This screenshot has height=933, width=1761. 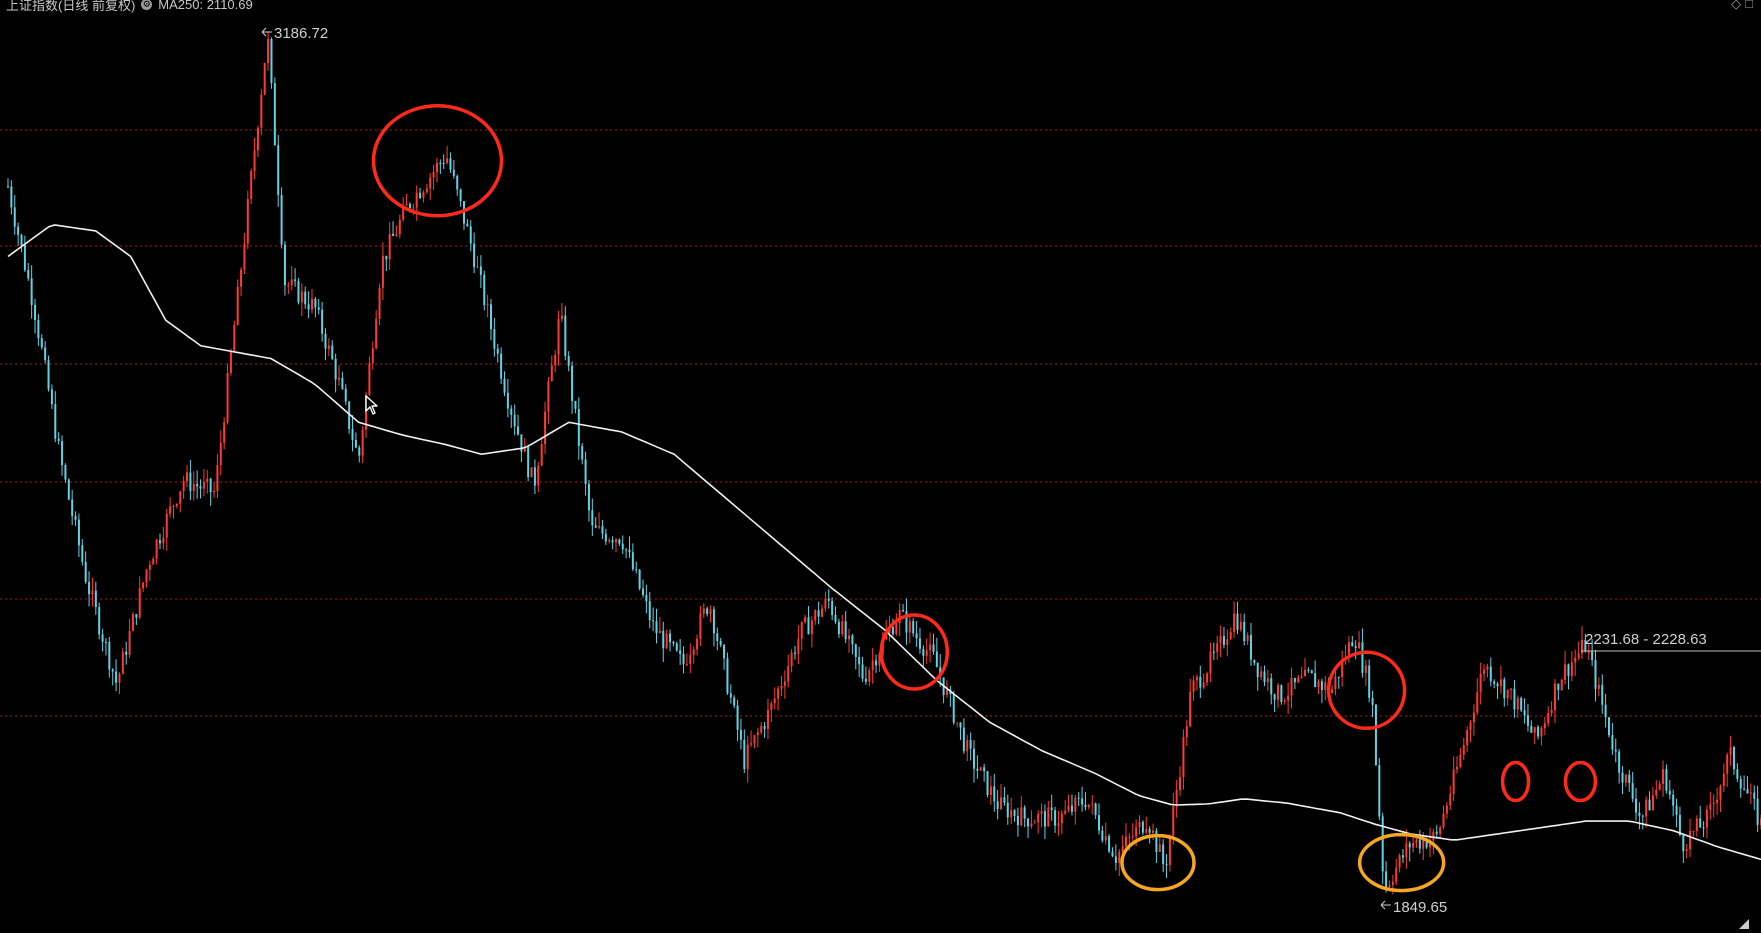 I want to click on diamond-icon: ◇, so click(x=1738, y=5).